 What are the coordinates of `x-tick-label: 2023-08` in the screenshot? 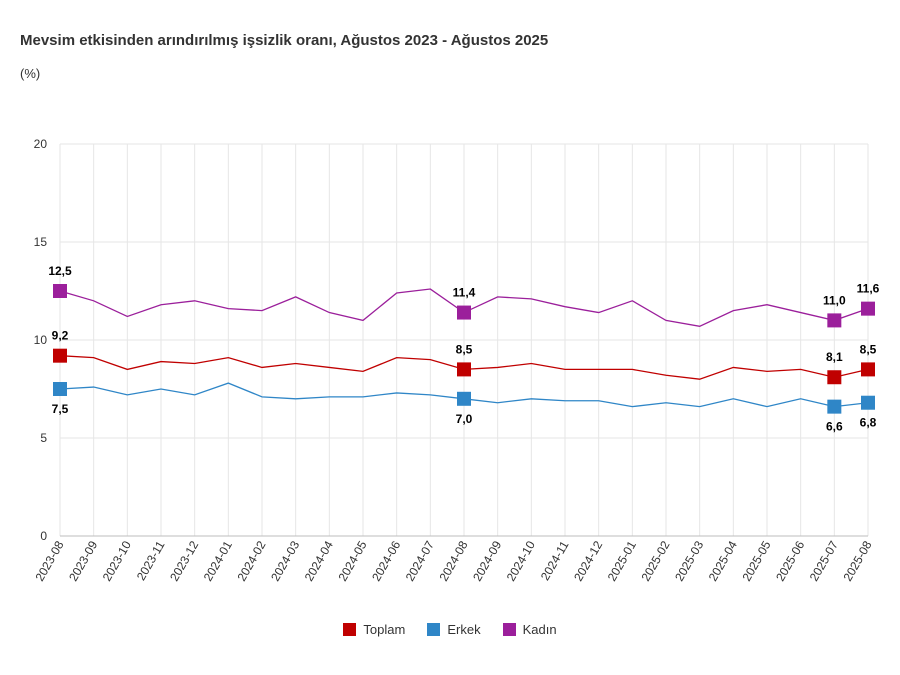 It's located at (49, 560).